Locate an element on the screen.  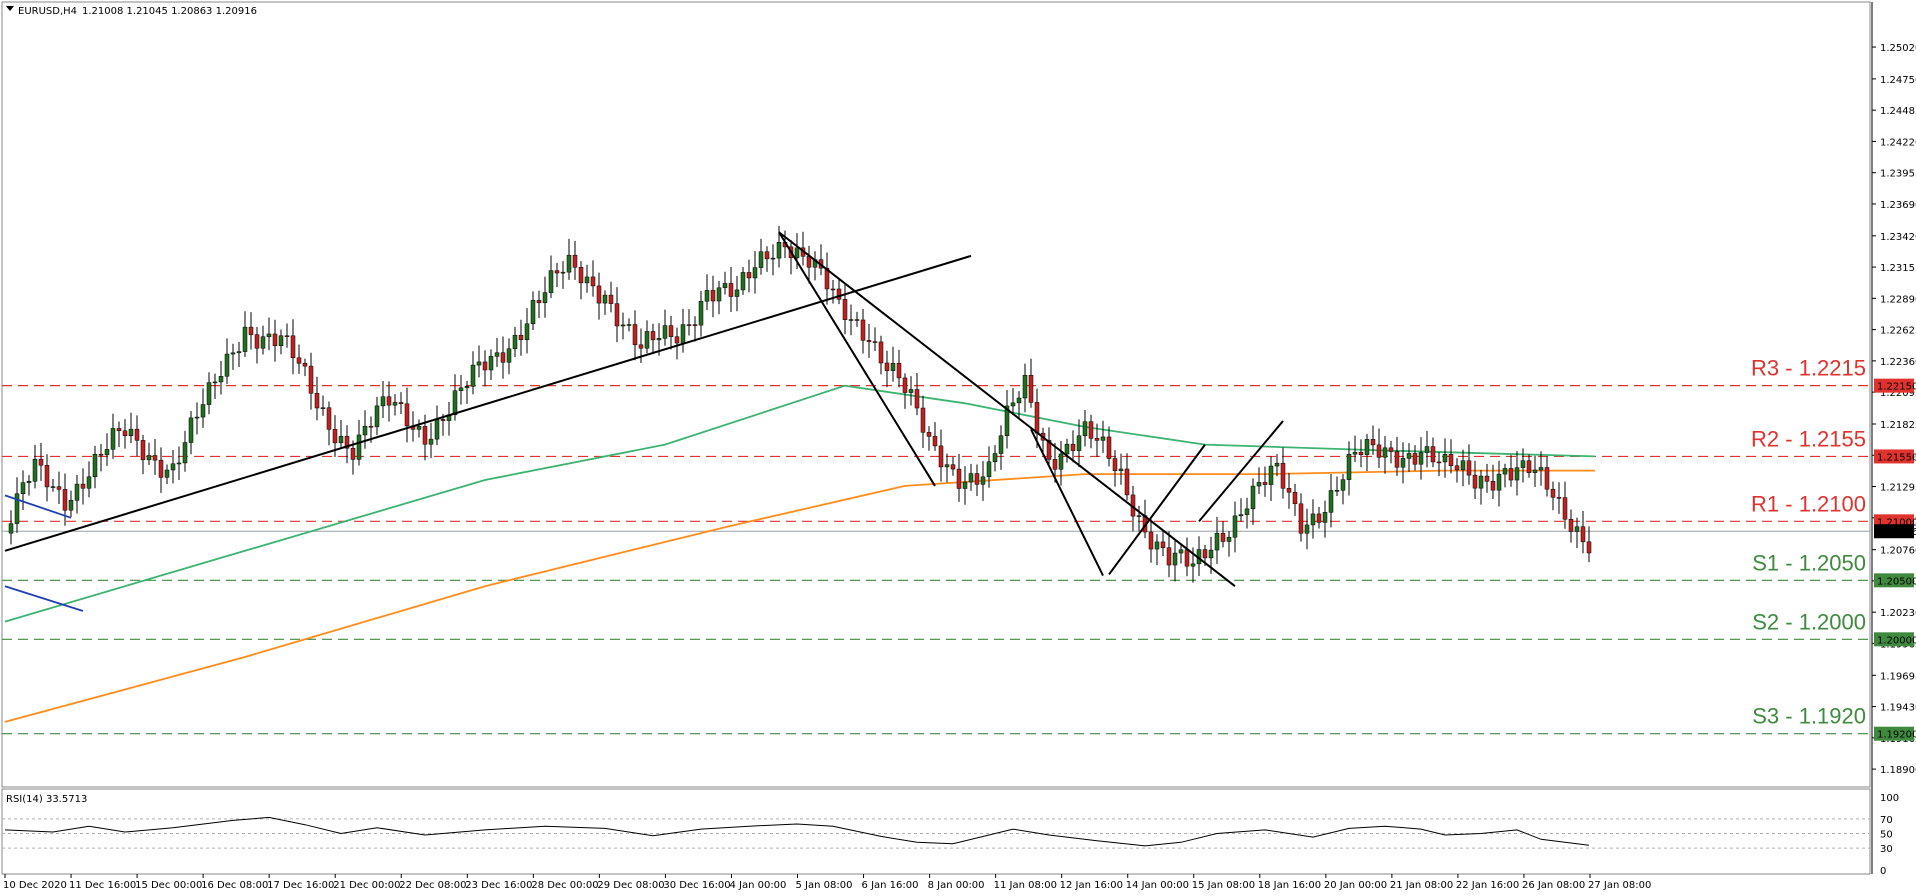
price-tick-label-2: 1.24485 is located at coordinates (1898, 111).